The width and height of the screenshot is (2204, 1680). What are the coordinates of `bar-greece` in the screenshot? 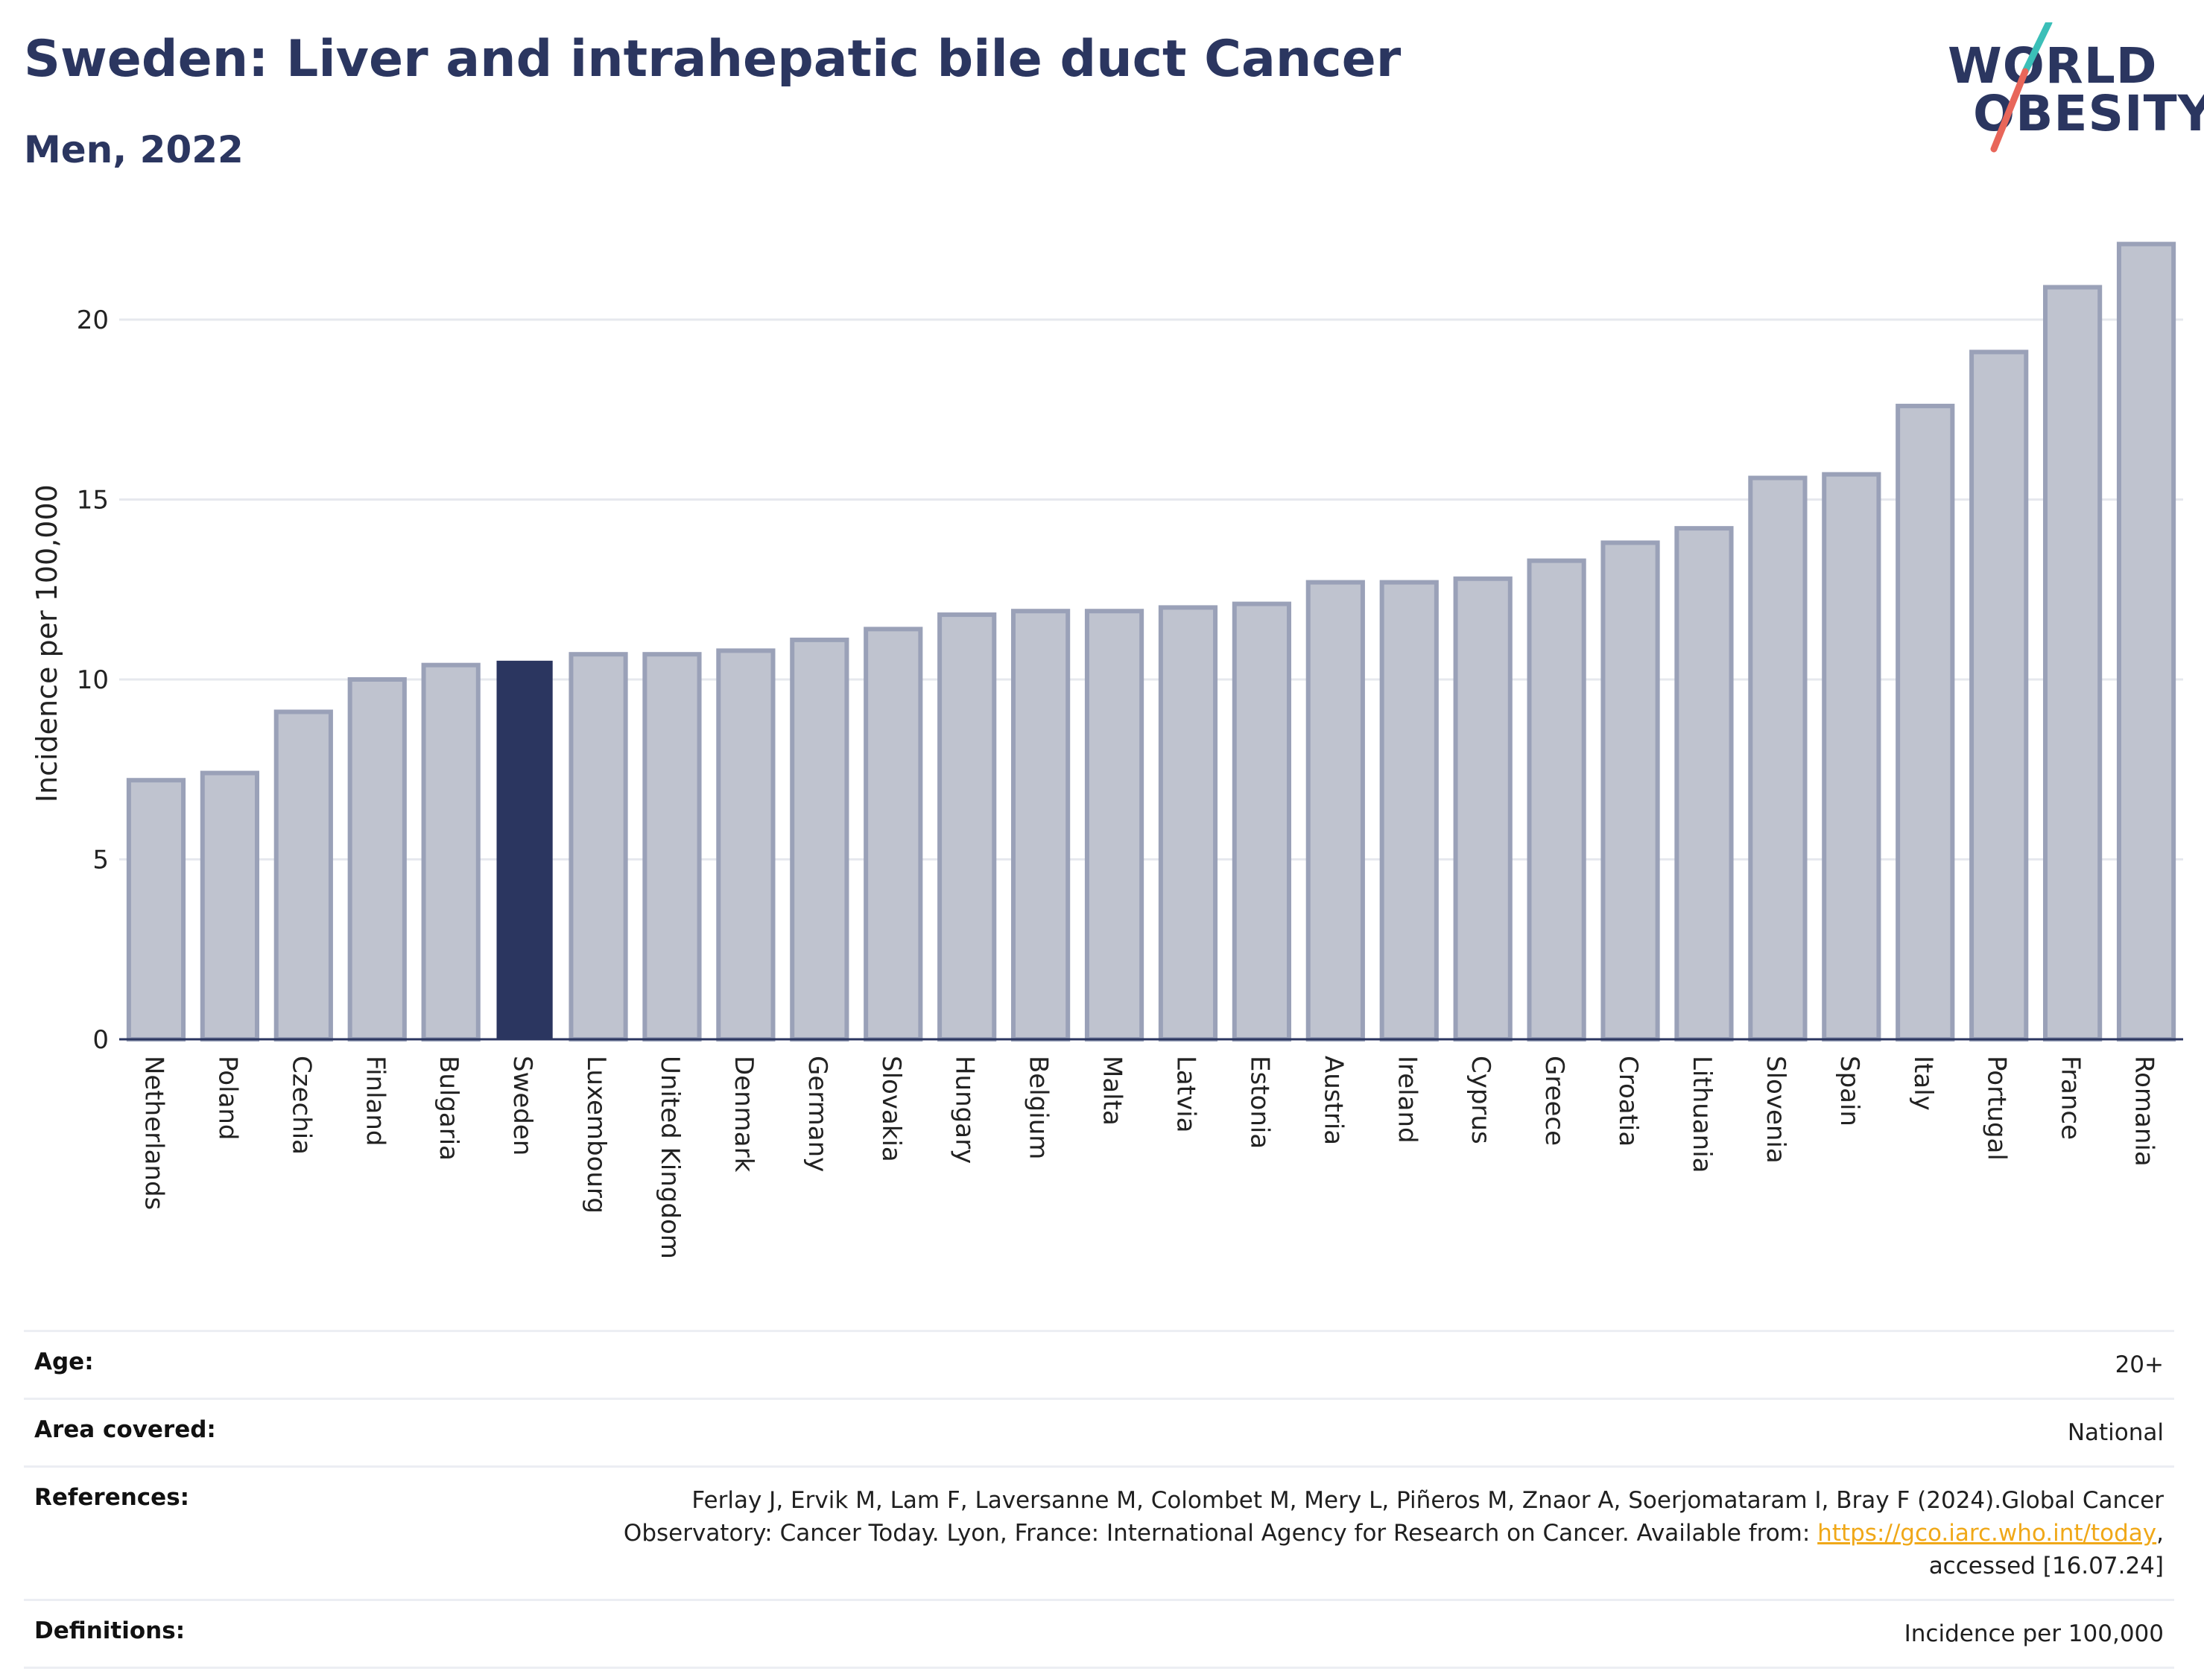 It's located at (1556, 800).